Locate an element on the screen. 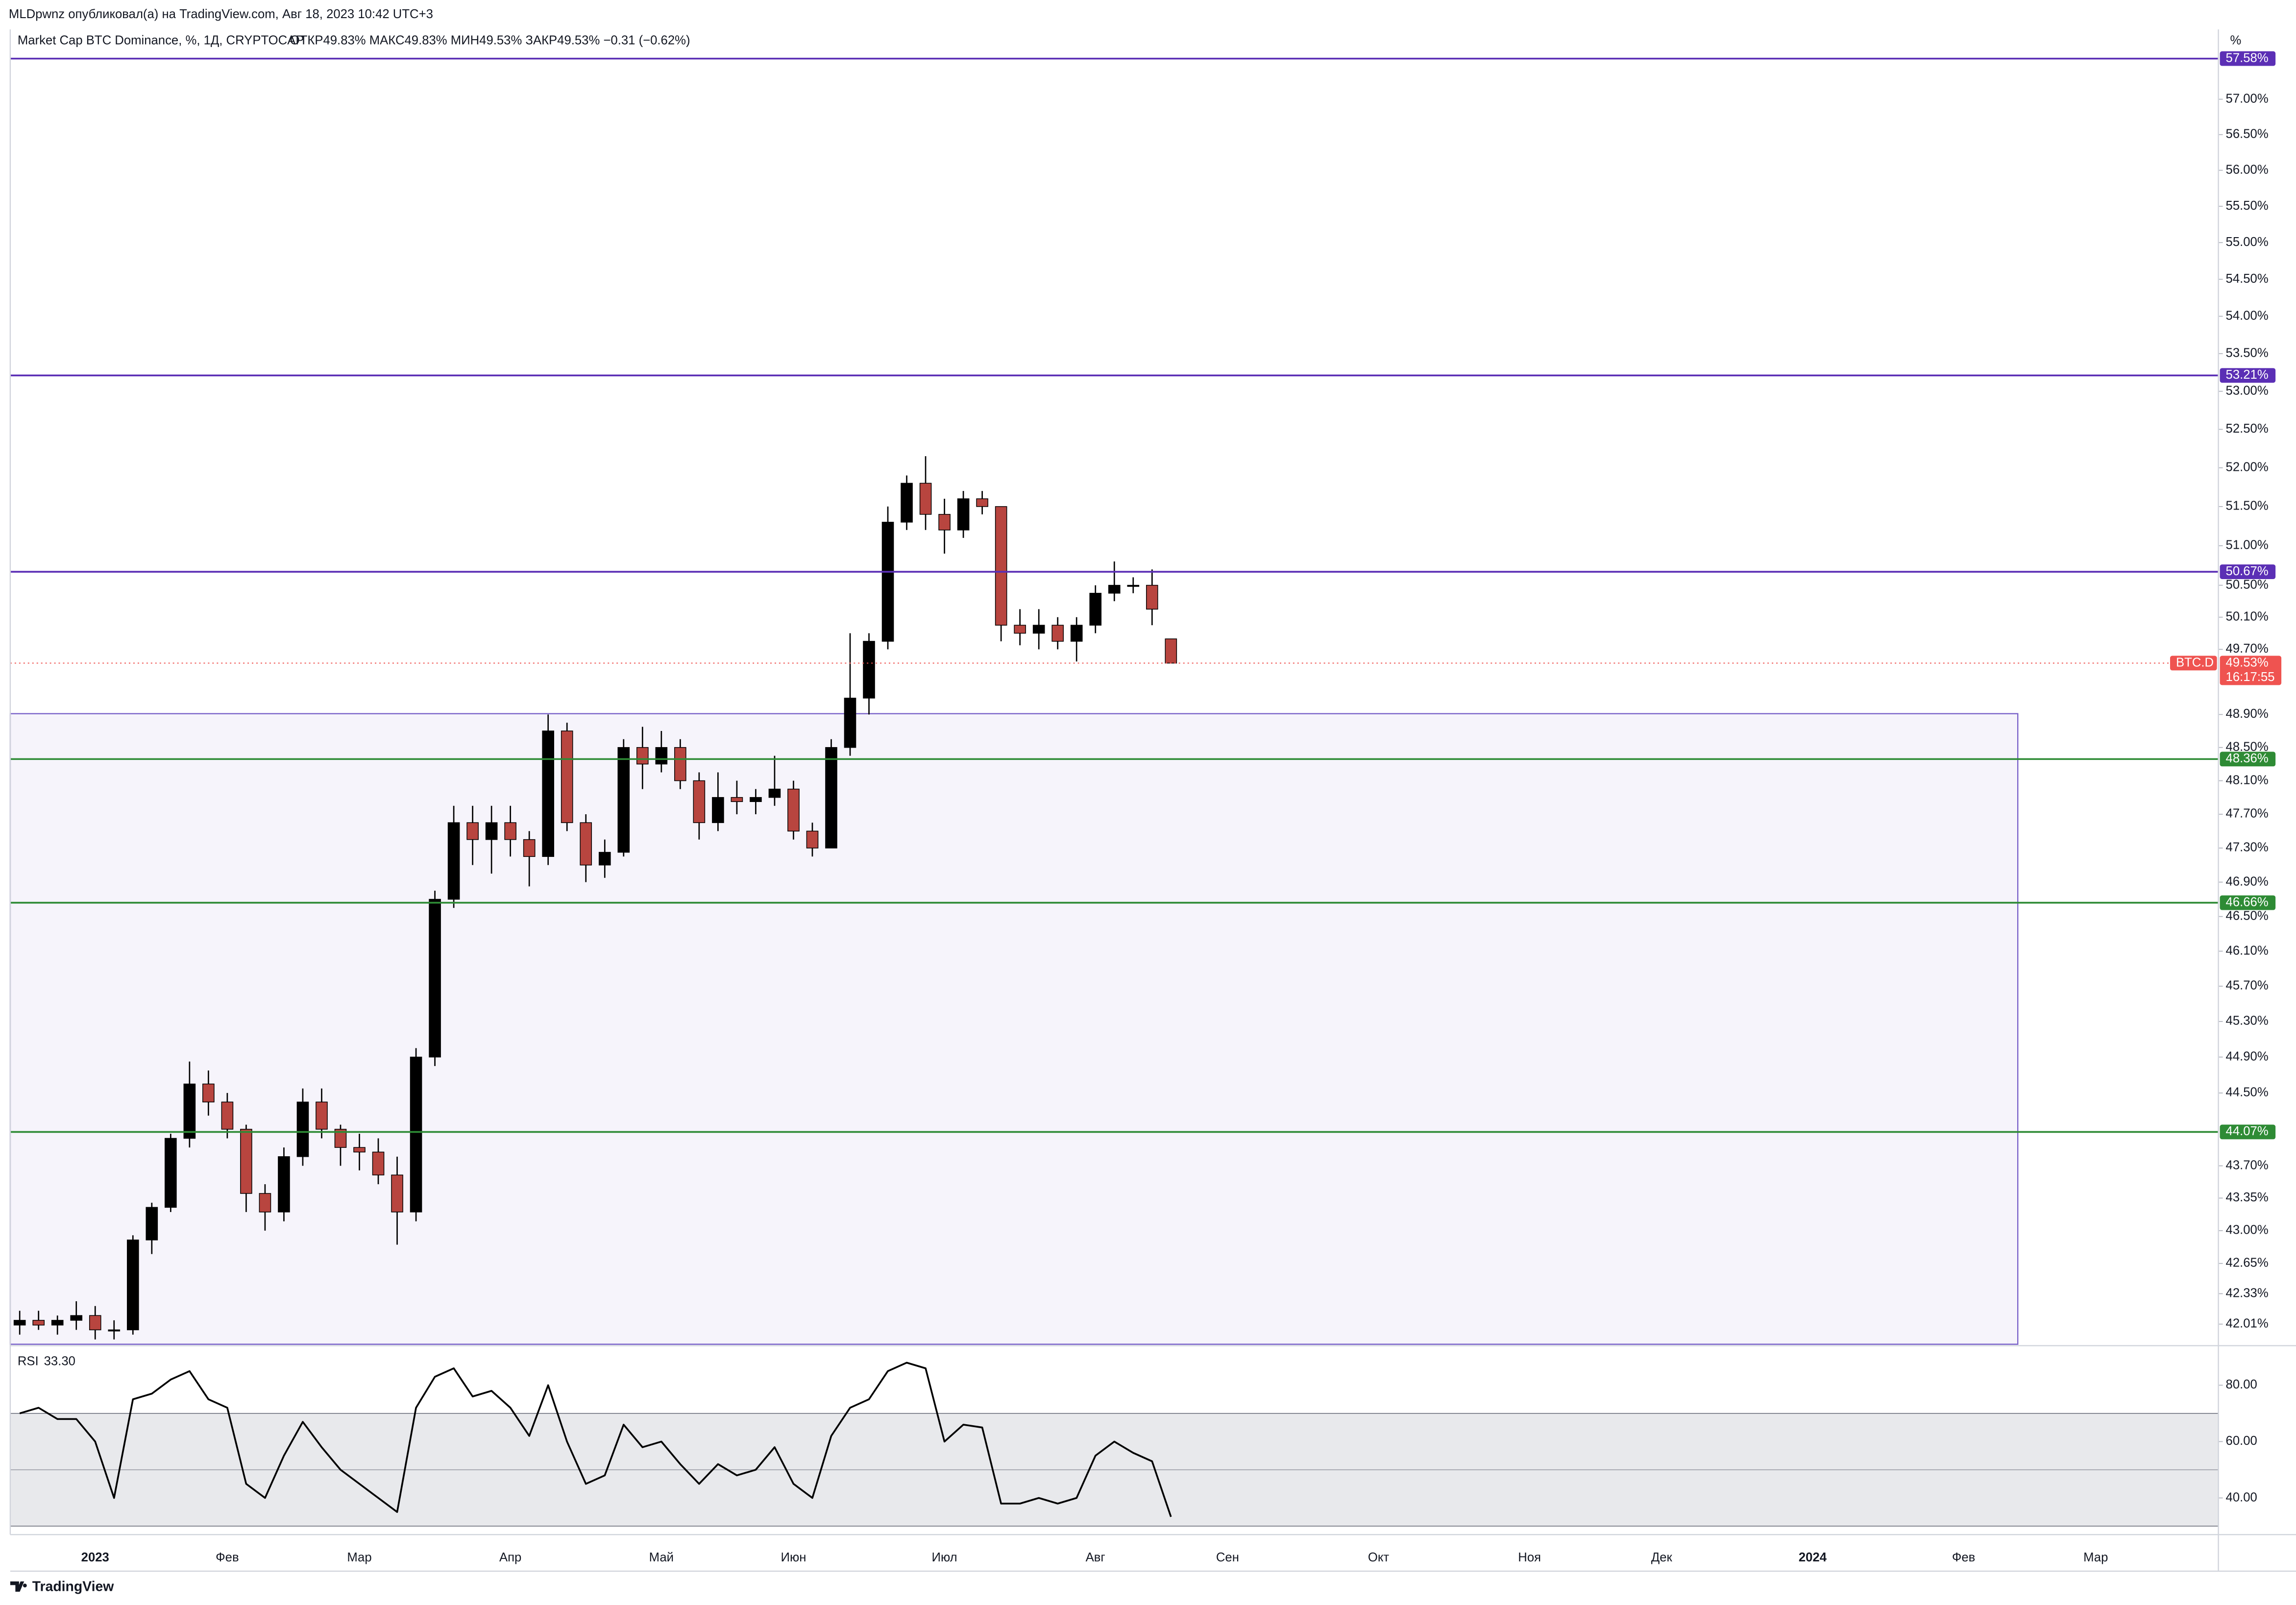 The image size is (2296, 1605). y-tick-label: 51.00% is located at coordinates (2247, 545).